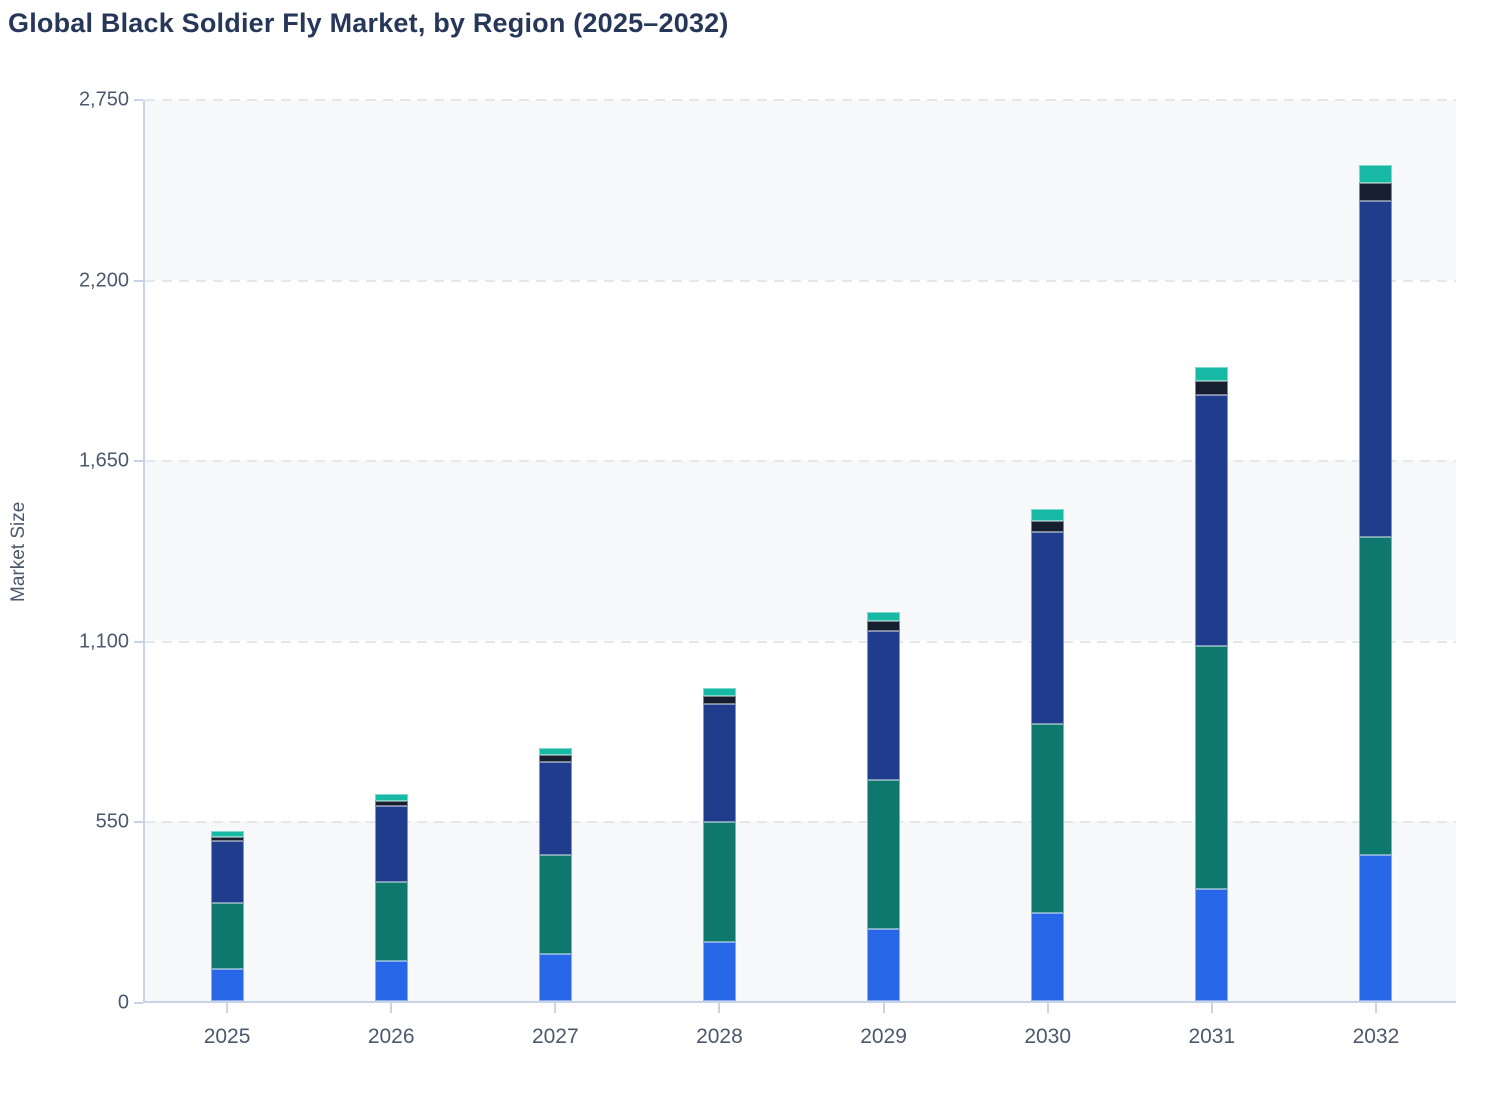 This screenshot has height=1120, width=1508. Describe the element at coordinates (227, 935) in the screenshot. I see `bar-segment-2025-teal-green` at that location.